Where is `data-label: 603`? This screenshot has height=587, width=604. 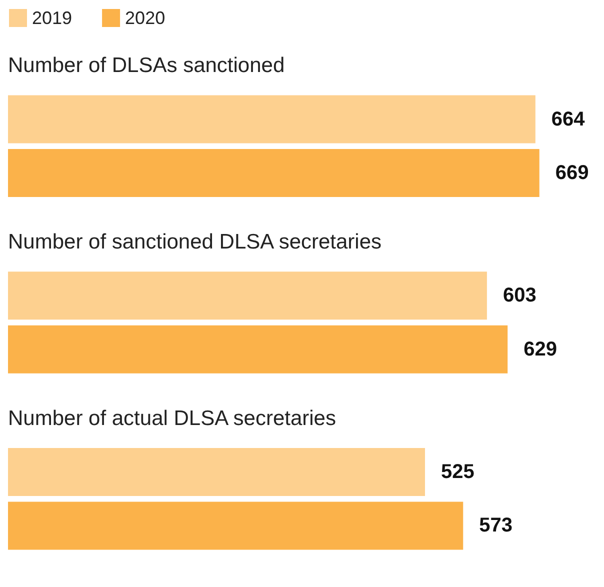
data-label: 603 is located at coordinates (519, 295).